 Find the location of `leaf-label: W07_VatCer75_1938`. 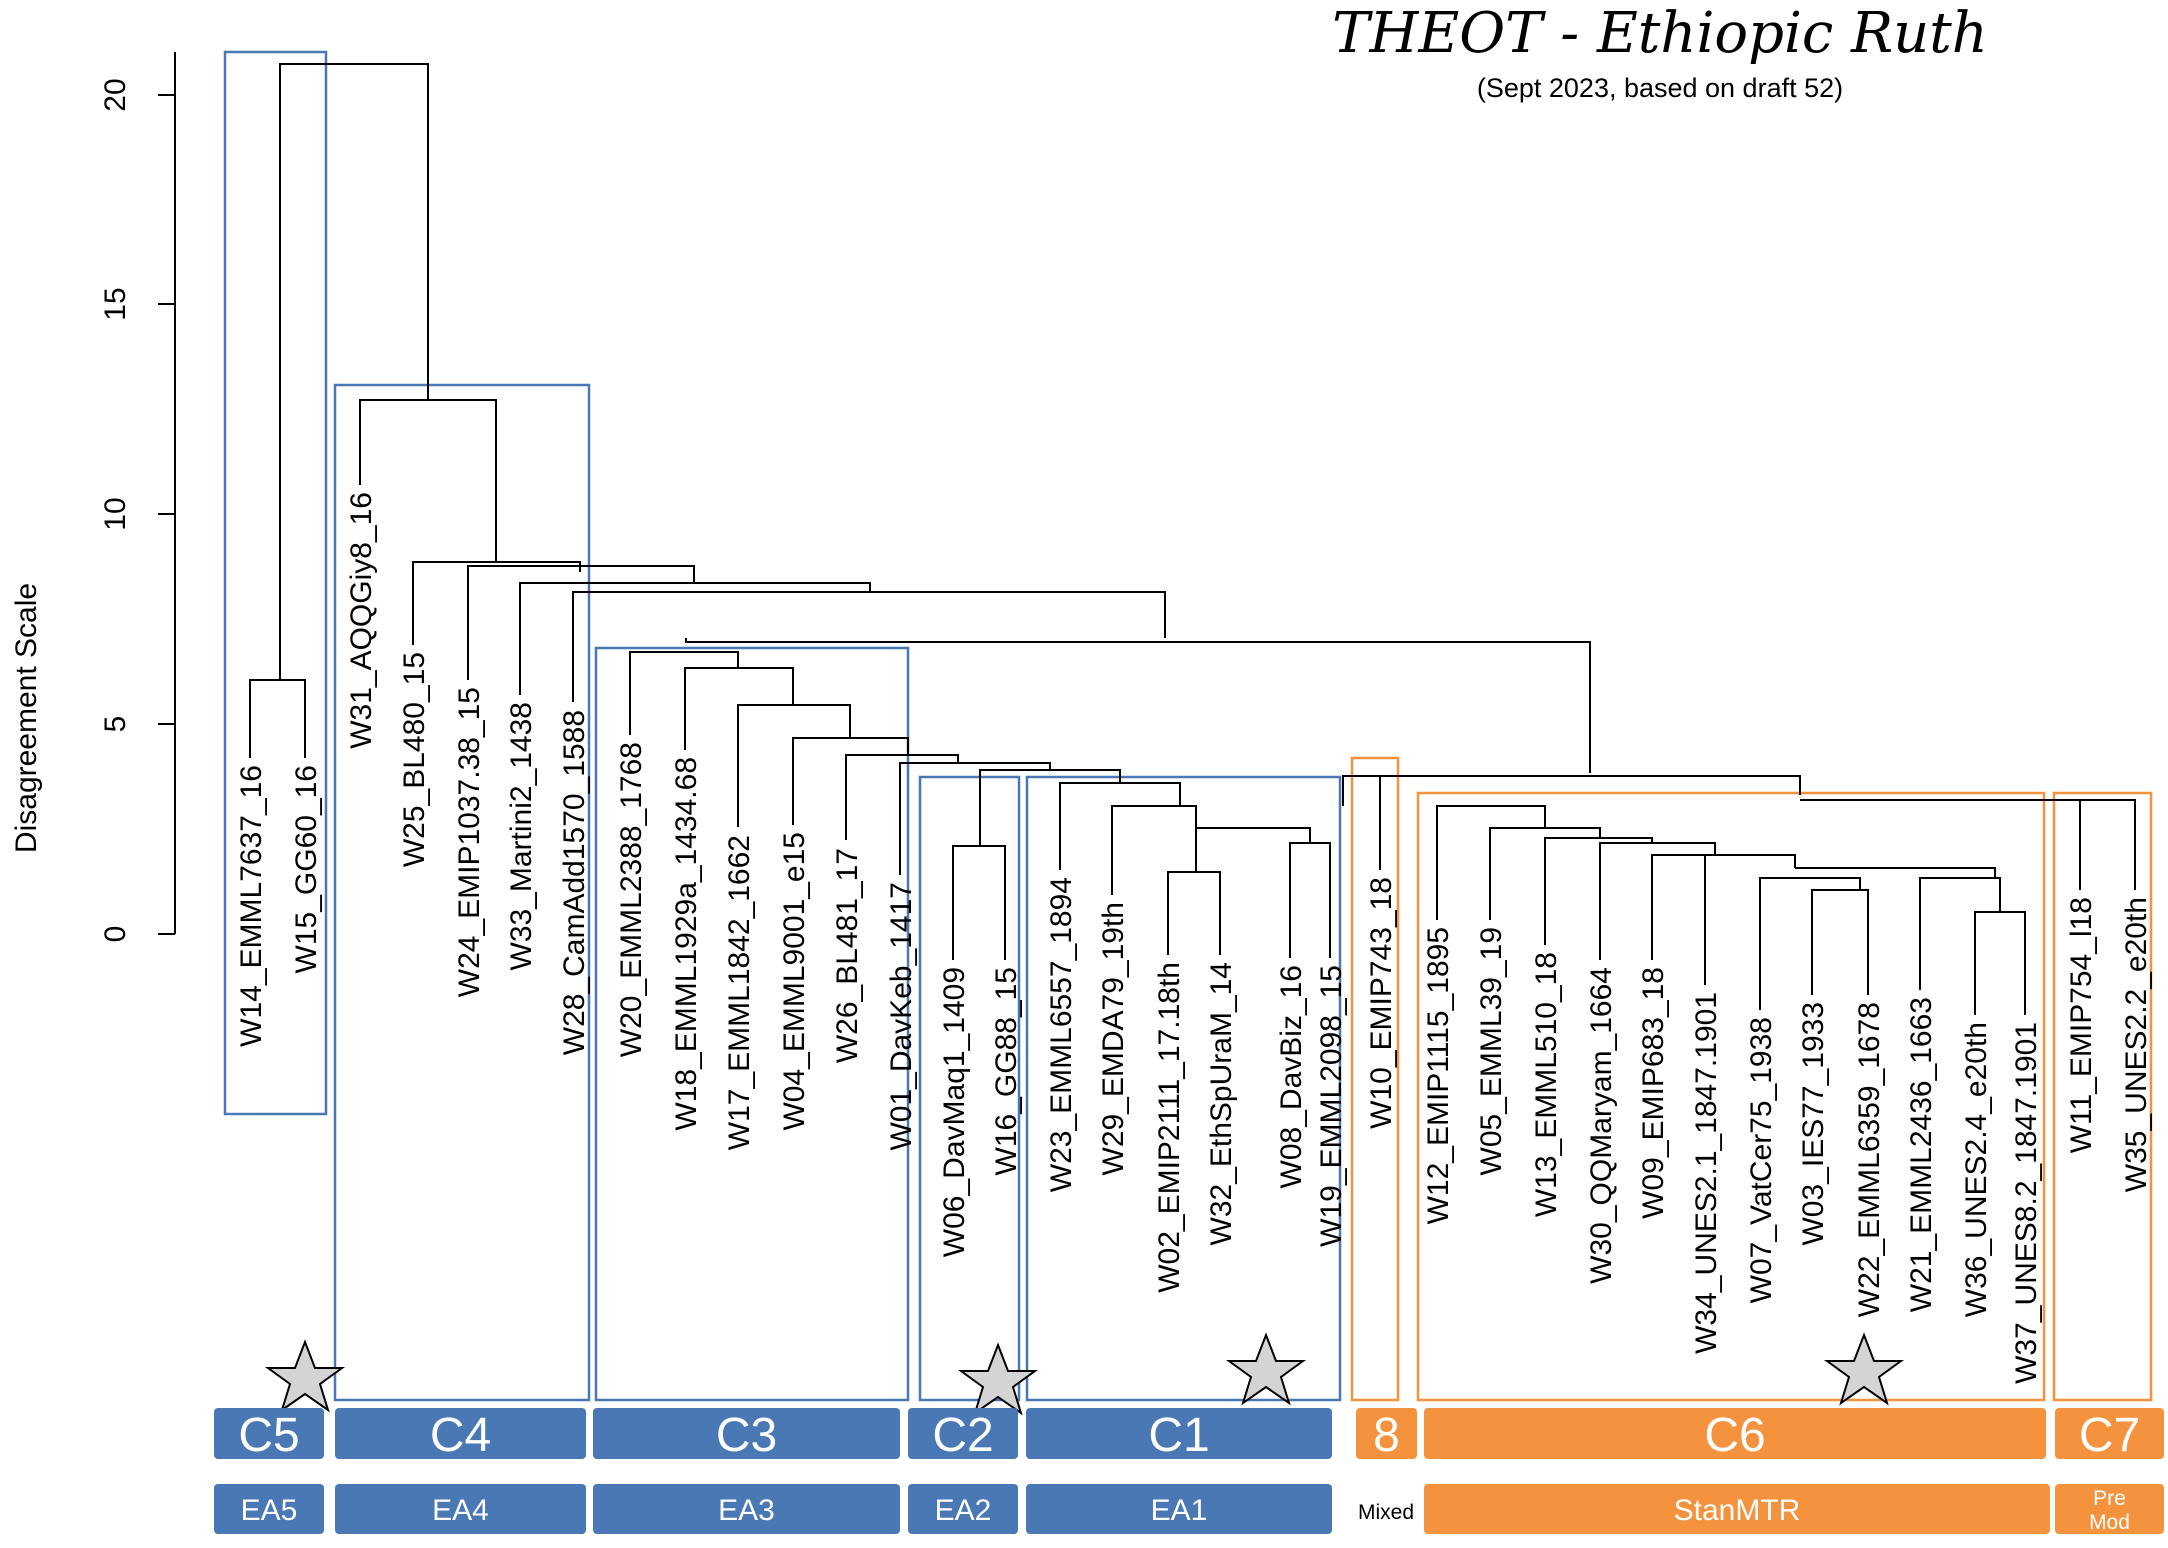

leaf-label: W07_VatCer75_1938 is located at coordinates (1761, 1160).